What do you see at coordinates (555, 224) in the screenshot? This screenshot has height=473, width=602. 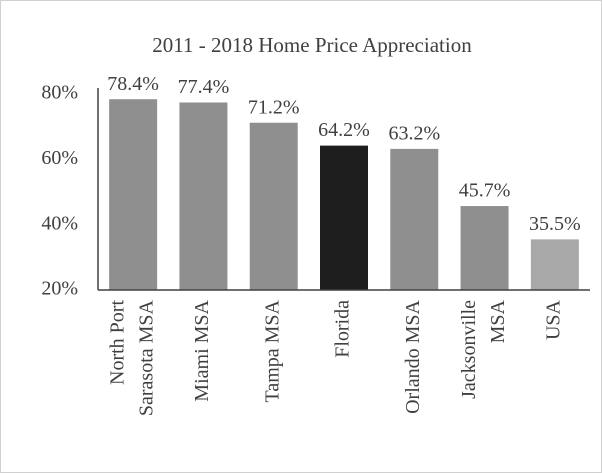 I see `value-label: 35.5%` at bounding box center [555, 224].